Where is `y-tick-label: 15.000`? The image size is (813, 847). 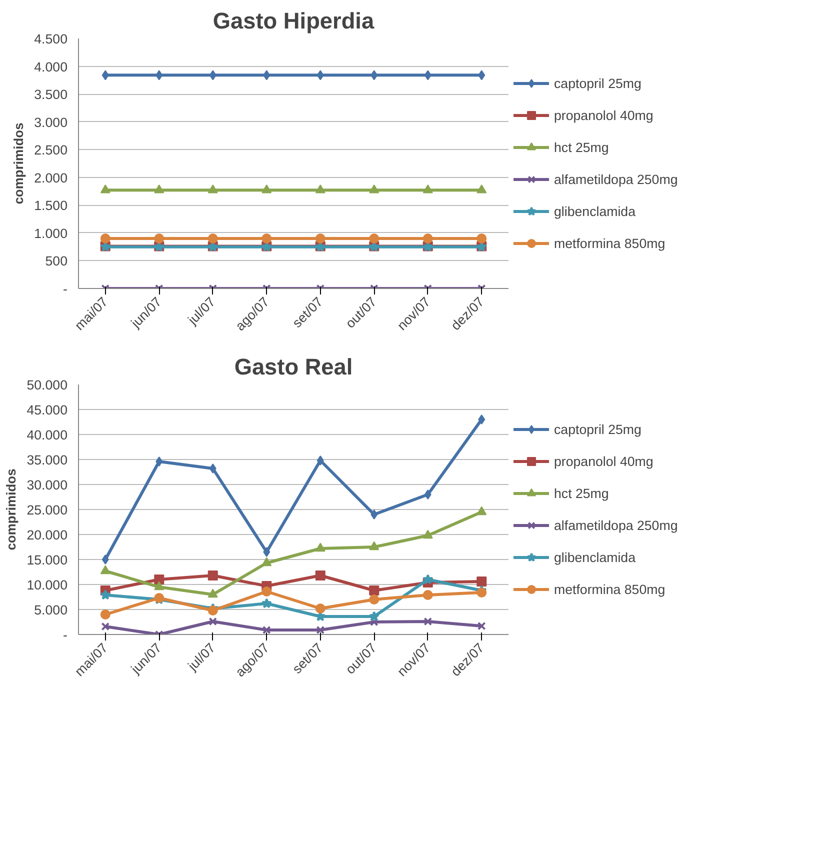 y-tick-label: 15.000 is located at coordinates (47, 560).